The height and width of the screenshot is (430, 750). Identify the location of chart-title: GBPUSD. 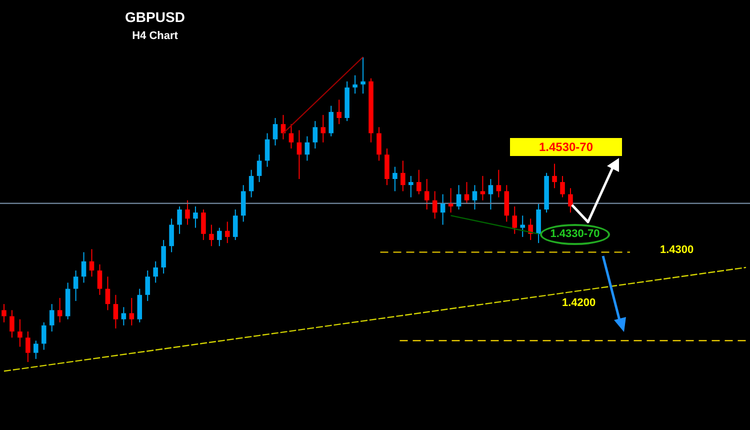
(155, 17).